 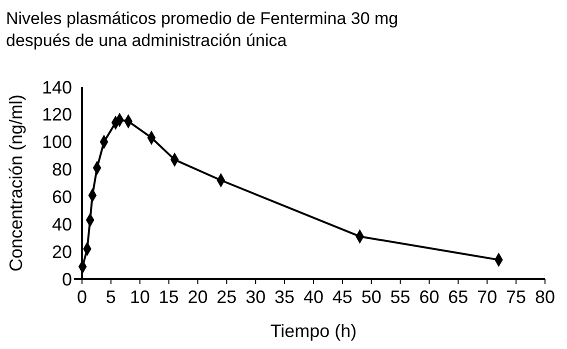 What do you see at coordinates (342, 297) in the screenshot?
I see `x-tick-label: 45` at bounding box center [342, 297].